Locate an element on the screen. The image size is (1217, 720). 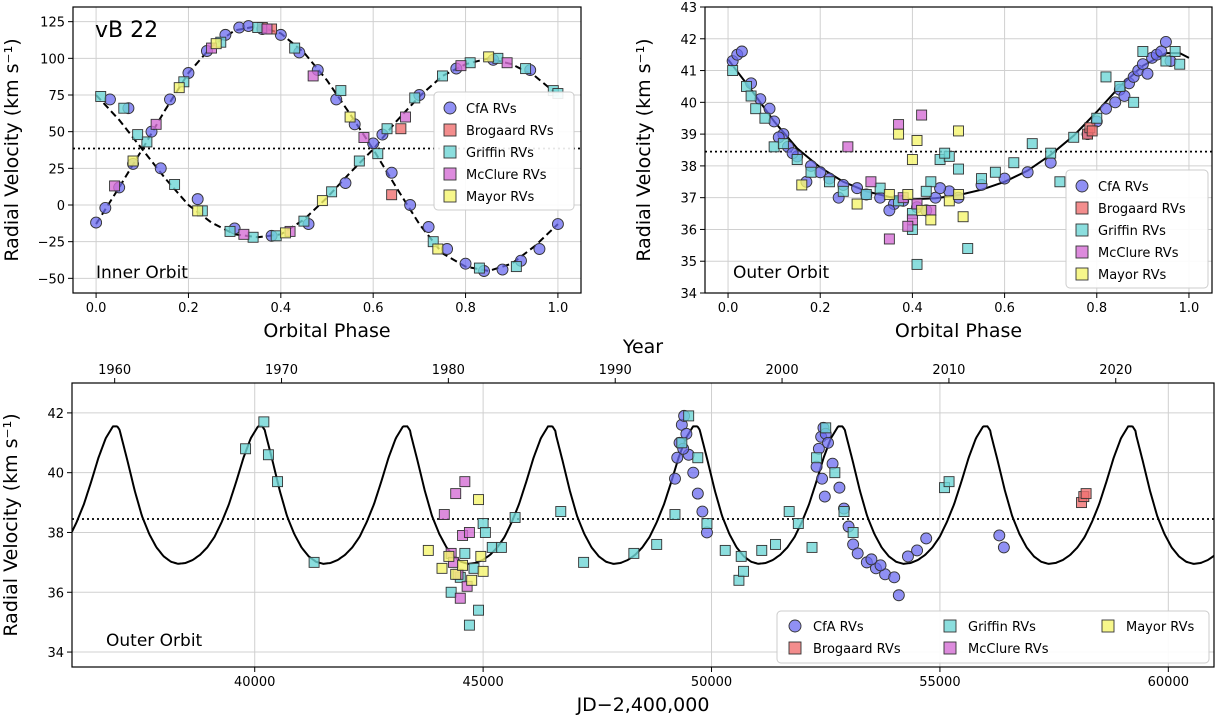
legend-label: McClure RVs is located at coordinates (1008, 649).